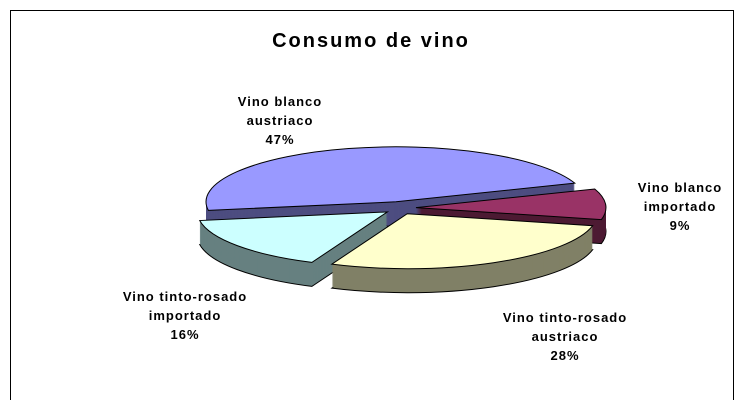 This screenshot has width=742, height=400. Describe the element at coordinates (280, 139) in the screenshot. I see `value-label: 47%` at that location.